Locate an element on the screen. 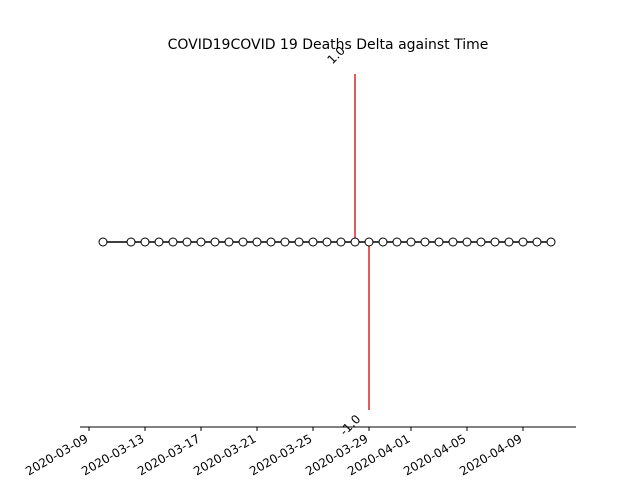 Image resolution: width=640 pixels, height=480 pixels. x-tick-label: 2020-03-21 is located at coordinates (224, 454).